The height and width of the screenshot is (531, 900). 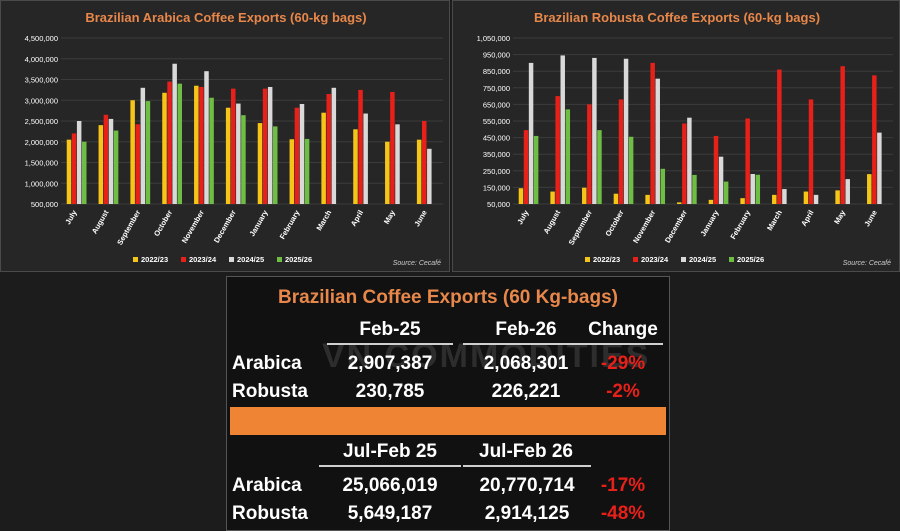 I want to click on y-tick-label: 4,000,000, so click(x=41, y=59).